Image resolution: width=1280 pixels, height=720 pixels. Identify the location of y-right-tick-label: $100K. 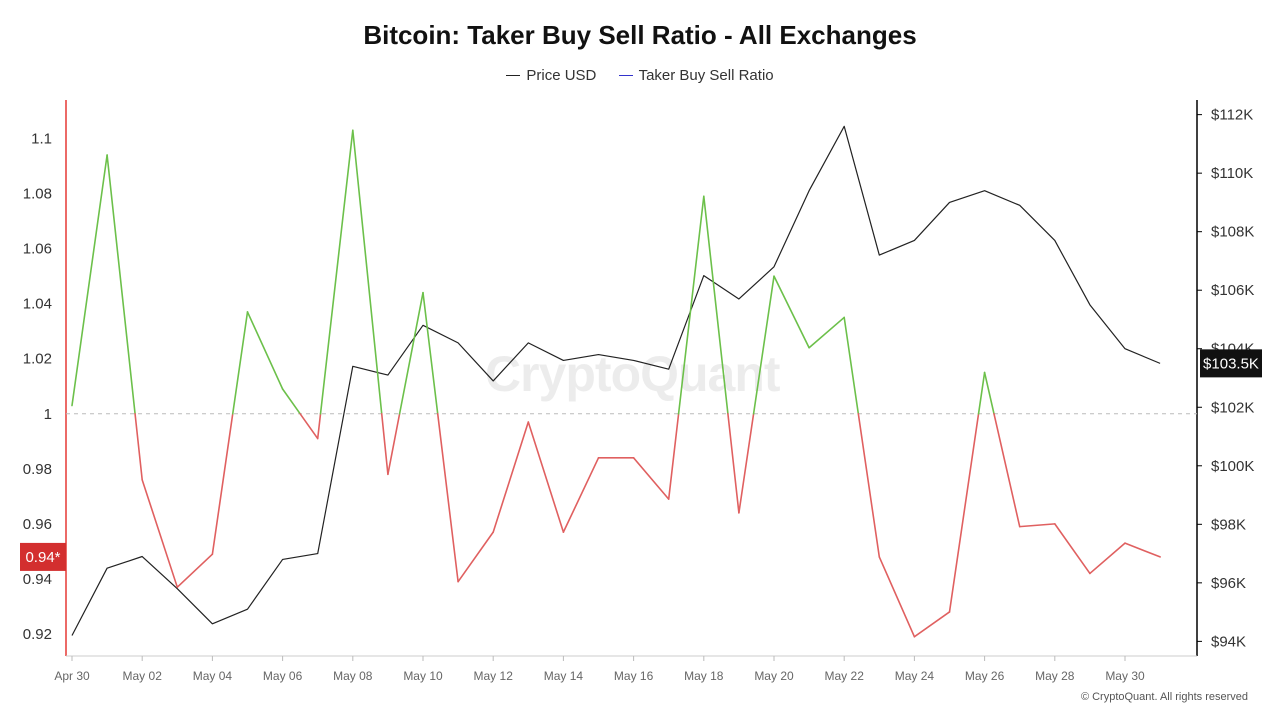
(1232, 466).